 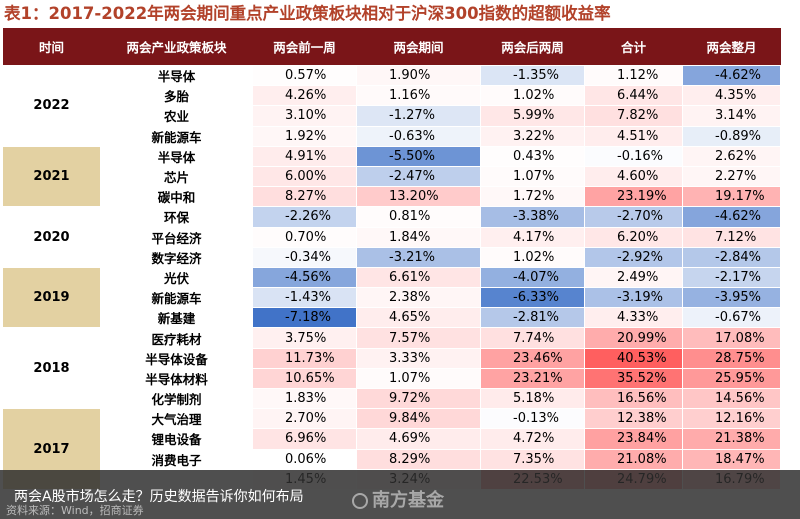 What do you see at coordinates (731, 419) in the screenshot?
I see `value-cell: 12.16%` at bounding box center [731, 419].